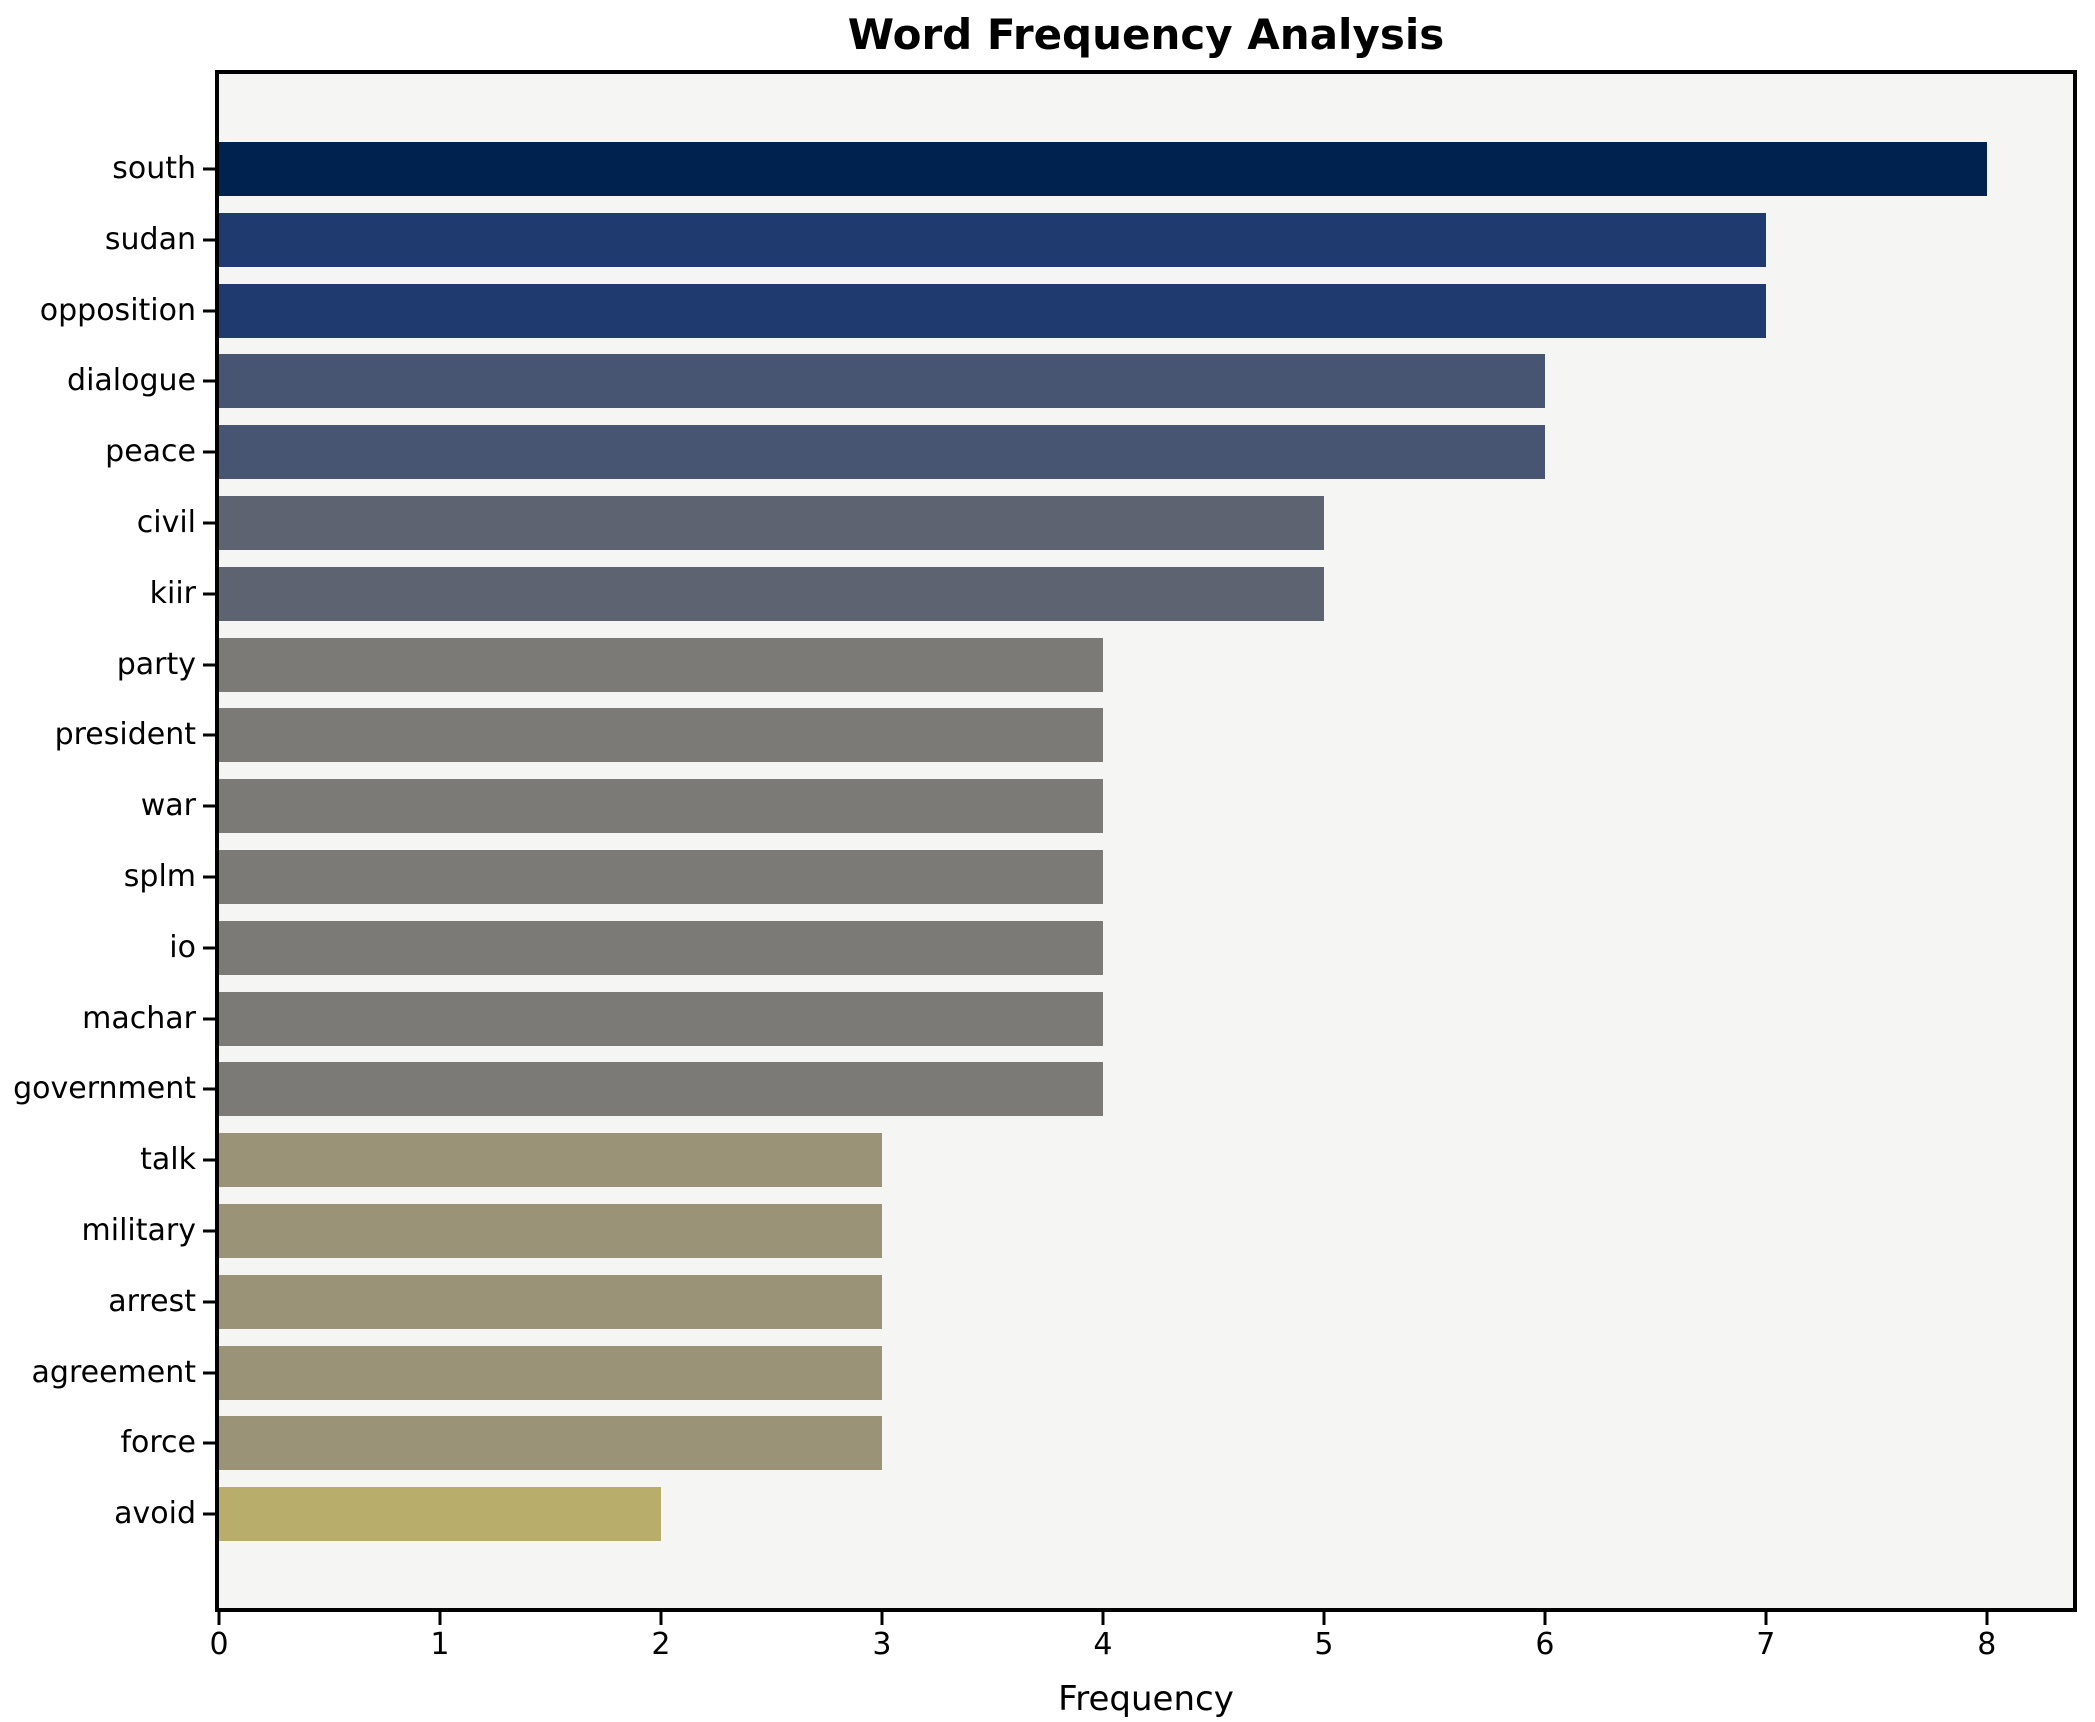 The image size is (2095, 1722). Describe the element at coordinates (166, 522) in the screenshot. I see `y-tick-label-civil: civil` at that location.